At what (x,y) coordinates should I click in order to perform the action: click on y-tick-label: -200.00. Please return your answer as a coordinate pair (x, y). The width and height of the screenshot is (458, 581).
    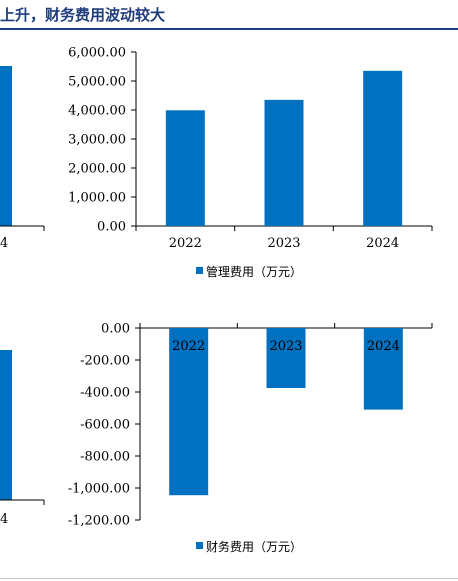
    Looking at the image, I should click on (105, 361).